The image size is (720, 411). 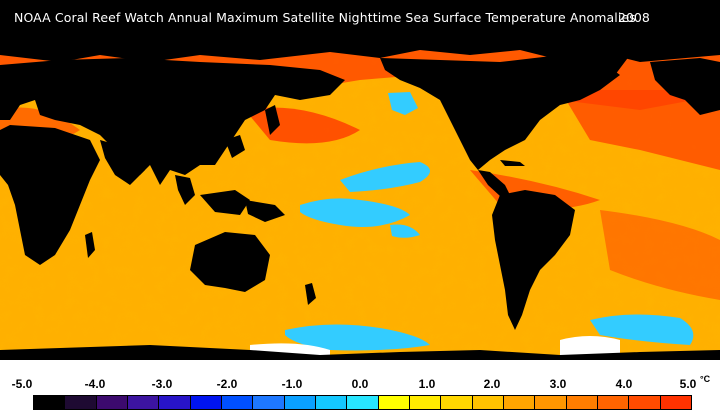 What do you see at coordinates (427, 384) in the screenshot?
I see `tick-label: 1.0` at bounding box center [427, 384].